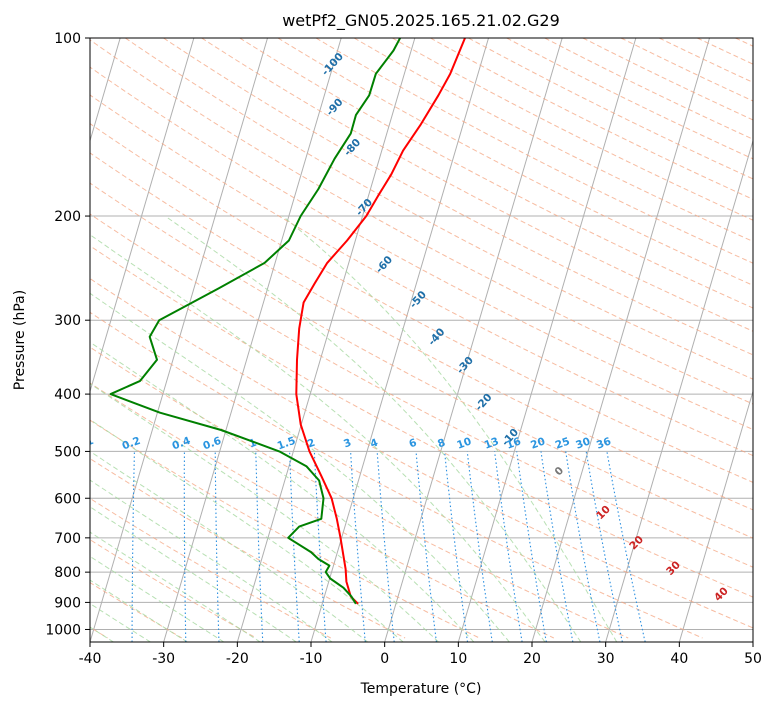 Image resolution: width=775 pixels, height=708 pixels. I want to click on x-tick-label: -30, so click(163, 659).